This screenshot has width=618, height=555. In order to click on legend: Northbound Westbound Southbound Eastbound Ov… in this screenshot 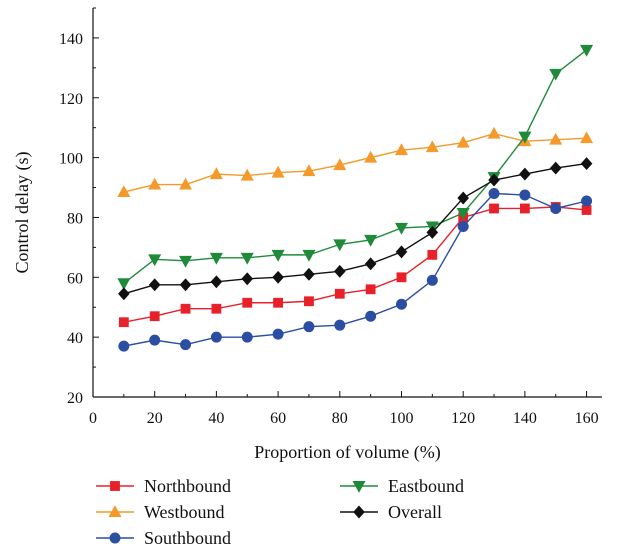, I will do `click(280, 512)`.